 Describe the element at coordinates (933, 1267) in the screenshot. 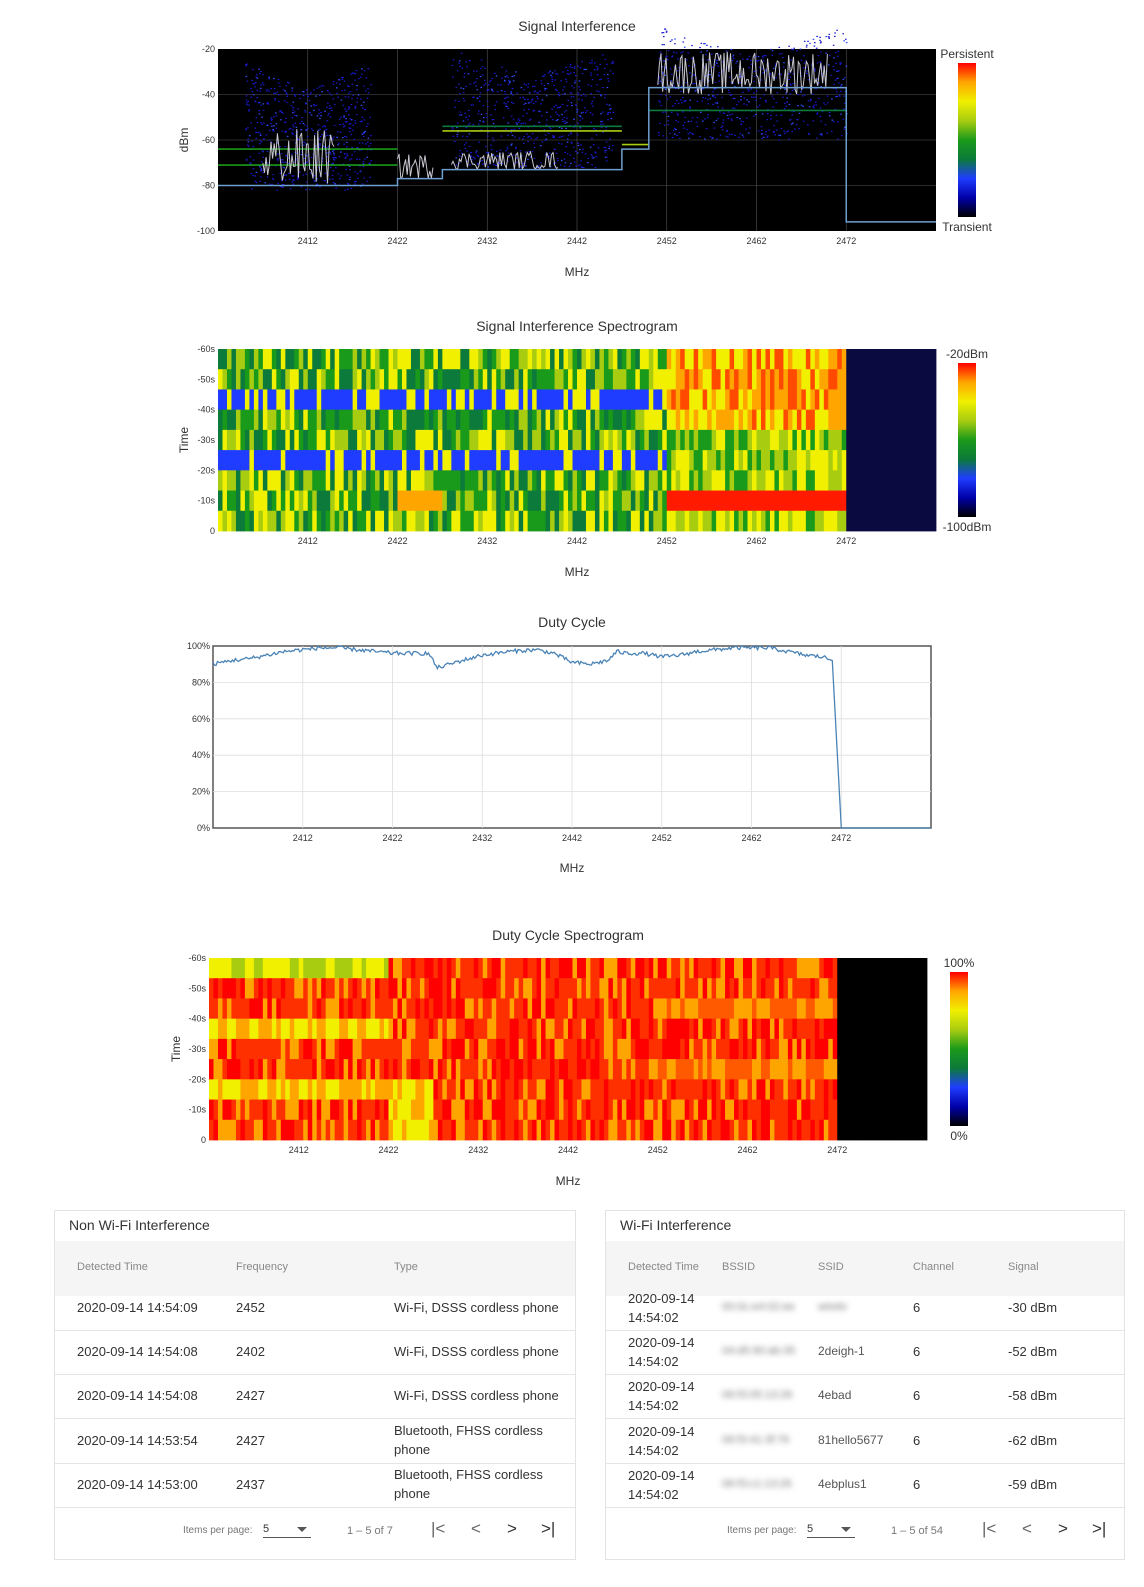

I see `column-channel: Channel` at that location.